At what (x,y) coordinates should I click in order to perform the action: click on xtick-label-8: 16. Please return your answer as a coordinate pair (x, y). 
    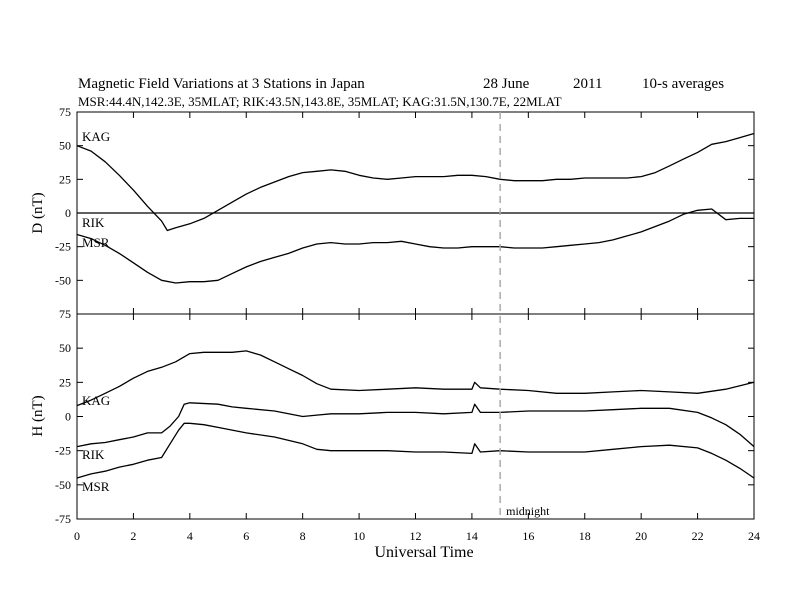
    Looking at the image, I should click on (528, 536).